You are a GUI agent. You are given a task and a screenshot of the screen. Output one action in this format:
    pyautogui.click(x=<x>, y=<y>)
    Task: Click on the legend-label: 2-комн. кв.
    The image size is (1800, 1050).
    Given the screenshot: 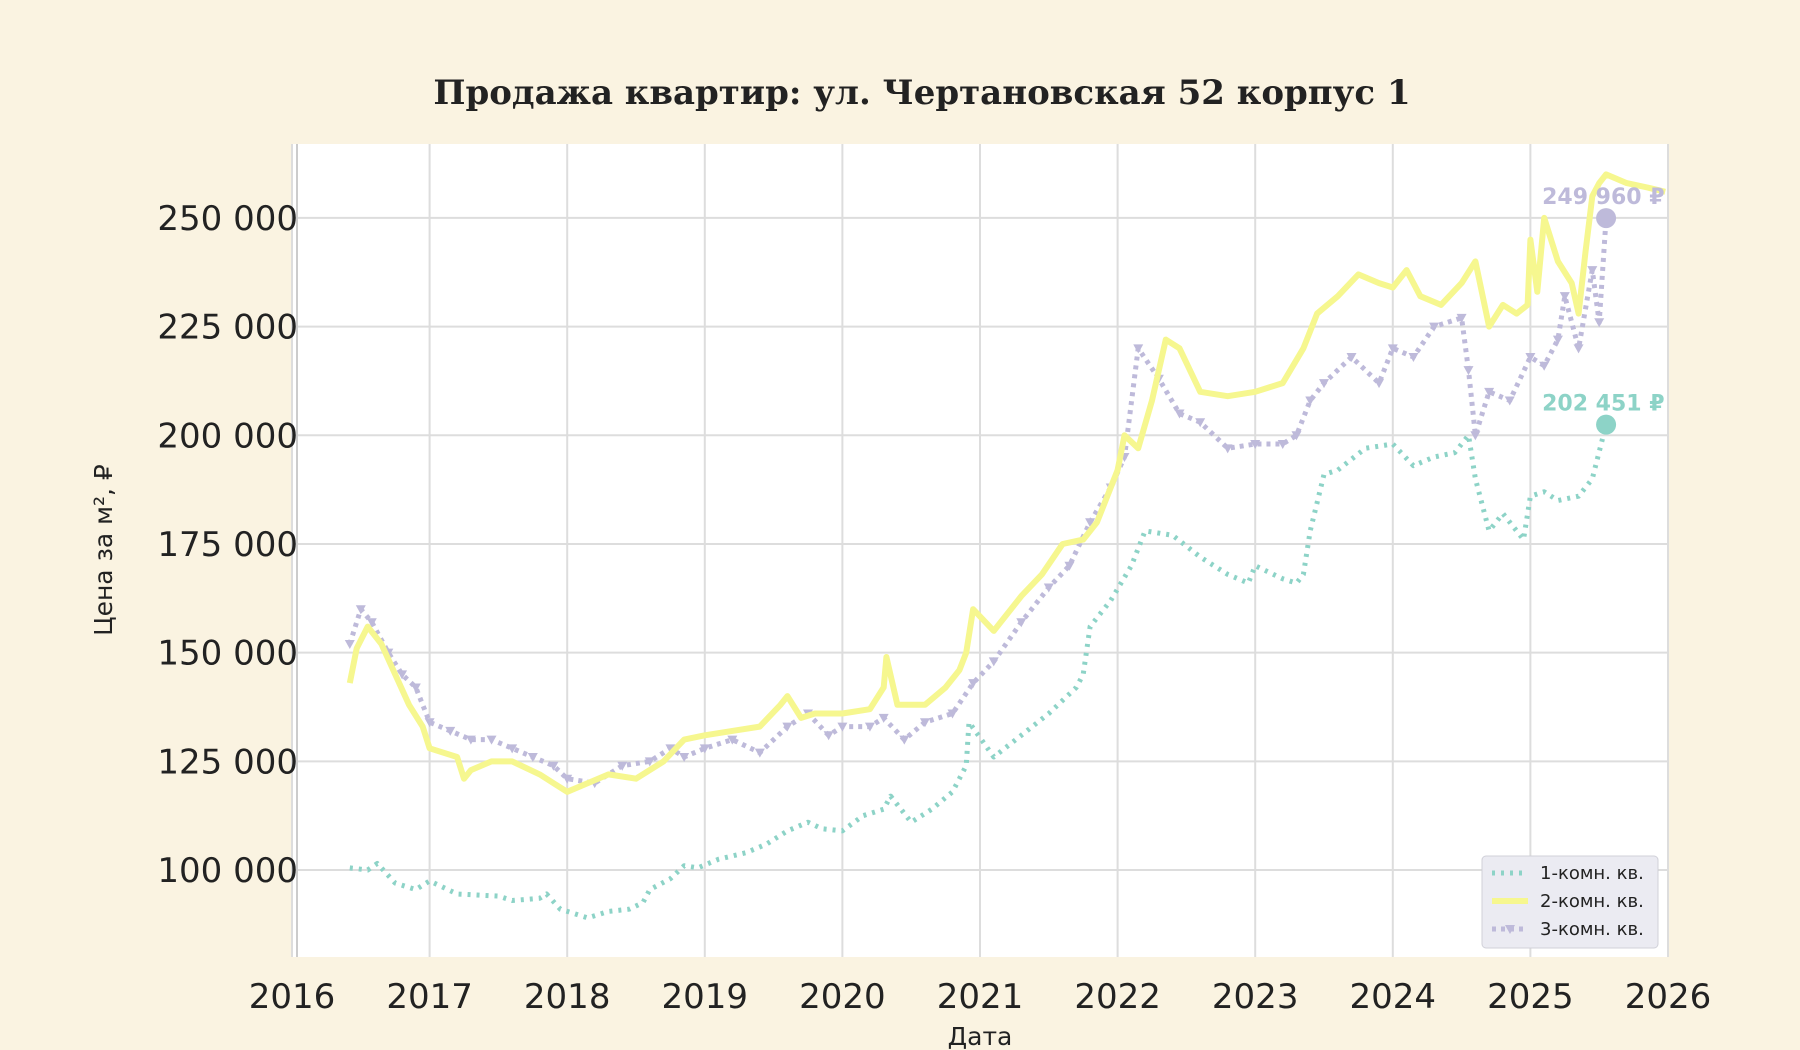 What is the action you would take?
    pyautogui.click(x=1592, y=901)
    